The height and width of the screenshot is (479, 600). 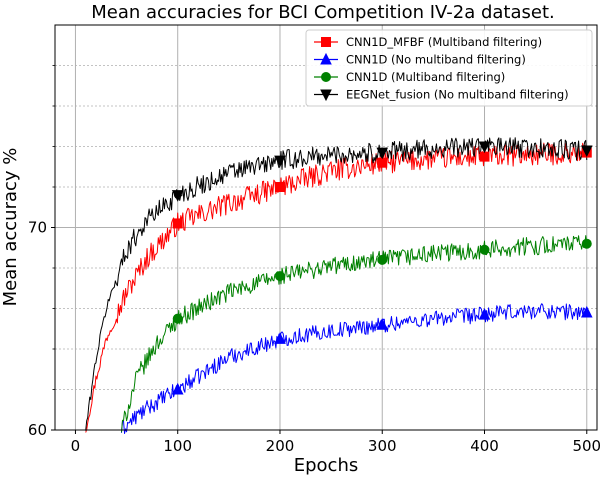 I want to click on x-tick-label-3: 300, so click(x=382, y=446).